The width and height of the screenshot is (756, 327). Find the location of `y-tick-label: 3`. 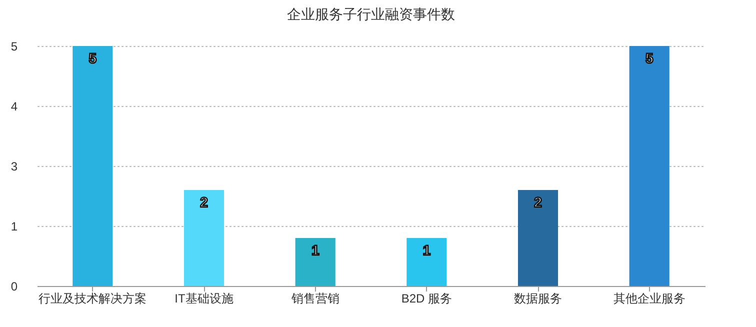

y-tick-label: 3 is located at coordinates (14, 167).